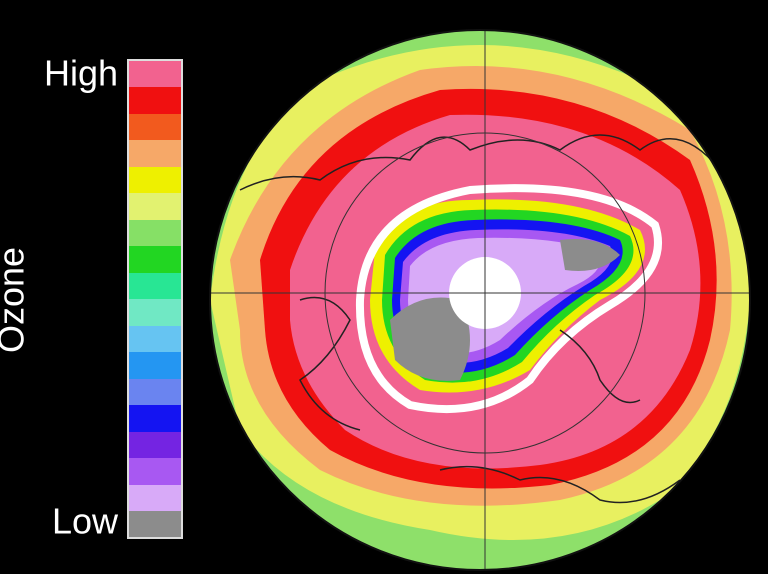 Image resolution: width=768 pixels, height=574 pixels. Describe the element at coordinates (81, 73) in the screenshot. I see `high-label: High` at that location.